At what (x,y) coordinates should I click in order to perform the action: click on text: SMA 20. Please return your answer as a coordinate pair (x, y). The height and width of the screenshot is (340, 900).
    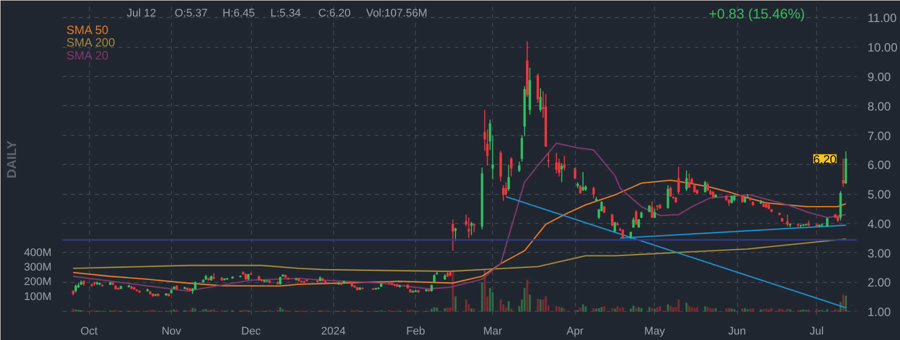
    Looking at the image, I should click on (87, 55).